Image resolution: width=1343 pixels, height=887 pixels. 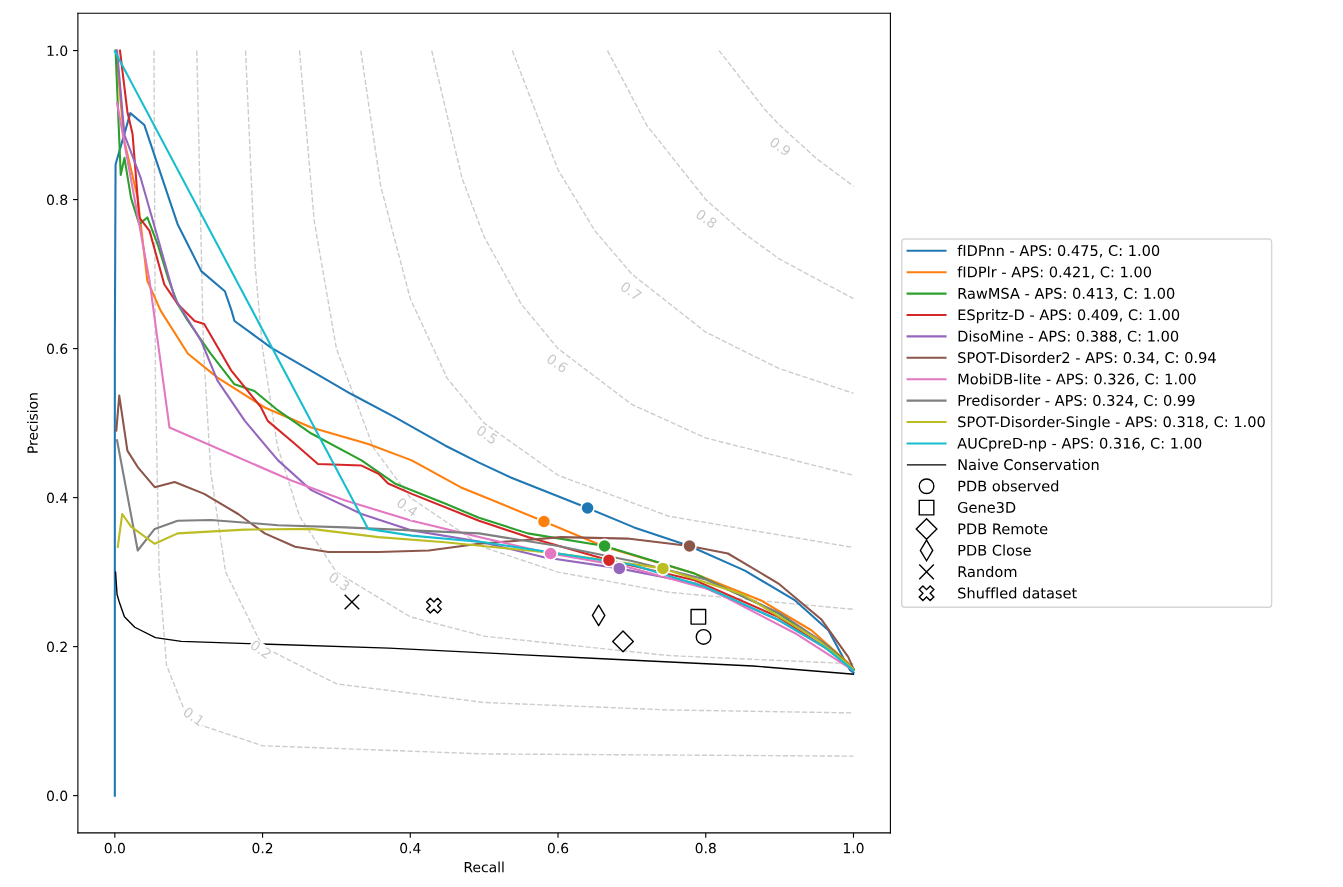 What do you see at coordinates (57, 647) in the screenshot?
I see `y-tick-label: 0.2` at bounding box center [57, 647].